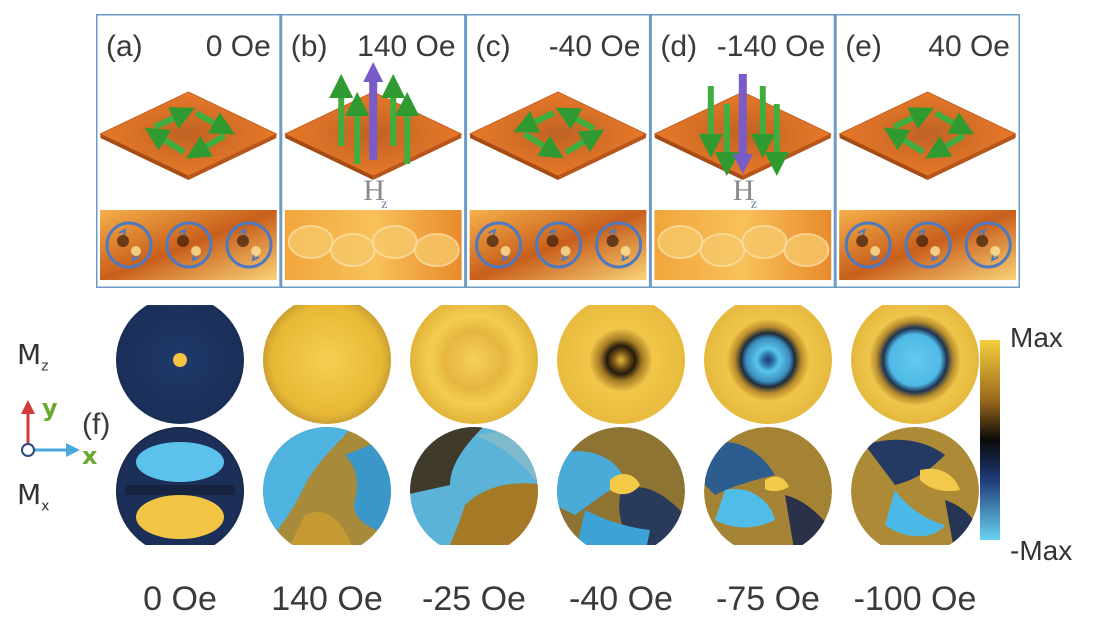  Describe the element at coordinates (768, 599) in the screenshot. I see `field-label-4: -75 Oe` at that location.